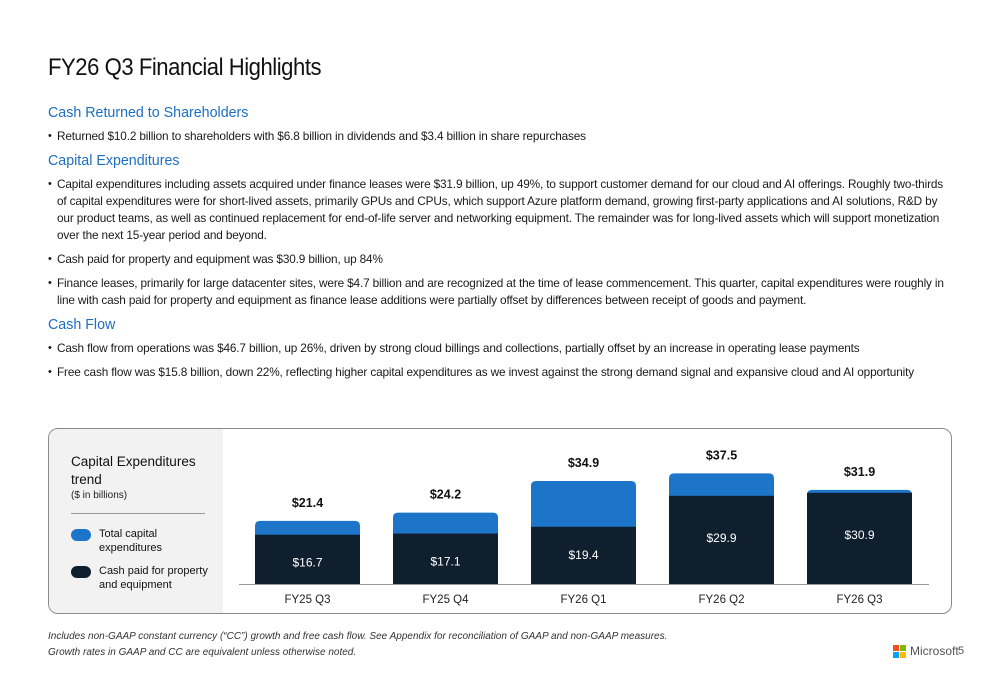 This screenshot has height=685, width=1000. Describe the element at coordinates (185, 67) in the screenshot. I see `page-title: FY26 Q3 Financial Highlights` at that location.